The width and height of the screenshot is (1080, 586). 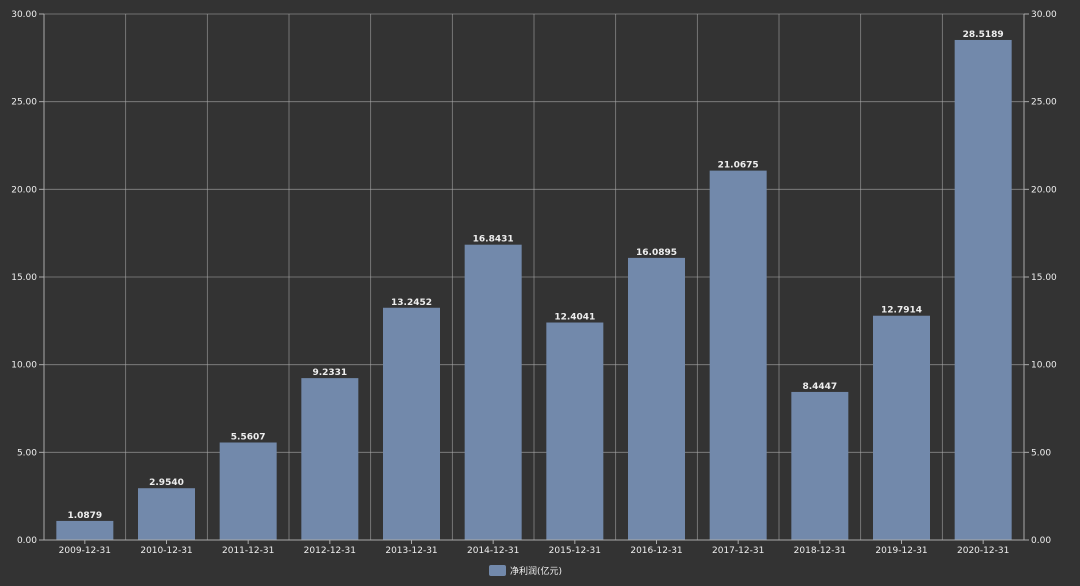 What do you see at coordinates (411, 303) in the screenshot?
I see `data-label: 13.2452` at bounding box center [411, 303].